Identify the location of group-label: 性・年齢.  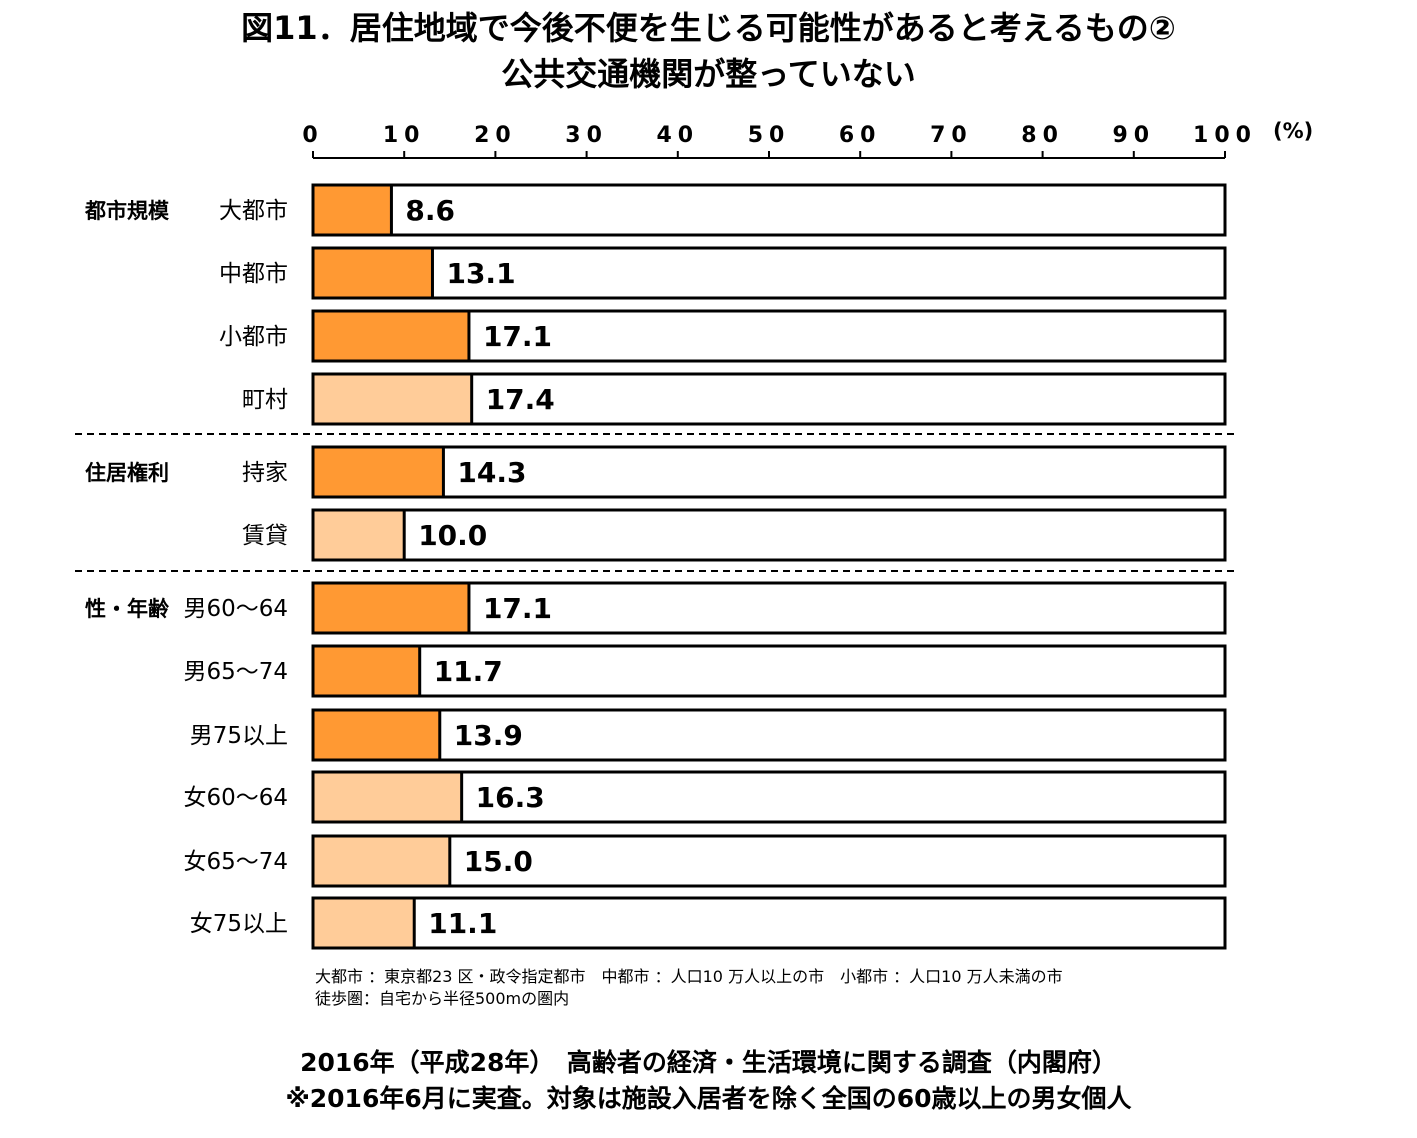
(127, 609).